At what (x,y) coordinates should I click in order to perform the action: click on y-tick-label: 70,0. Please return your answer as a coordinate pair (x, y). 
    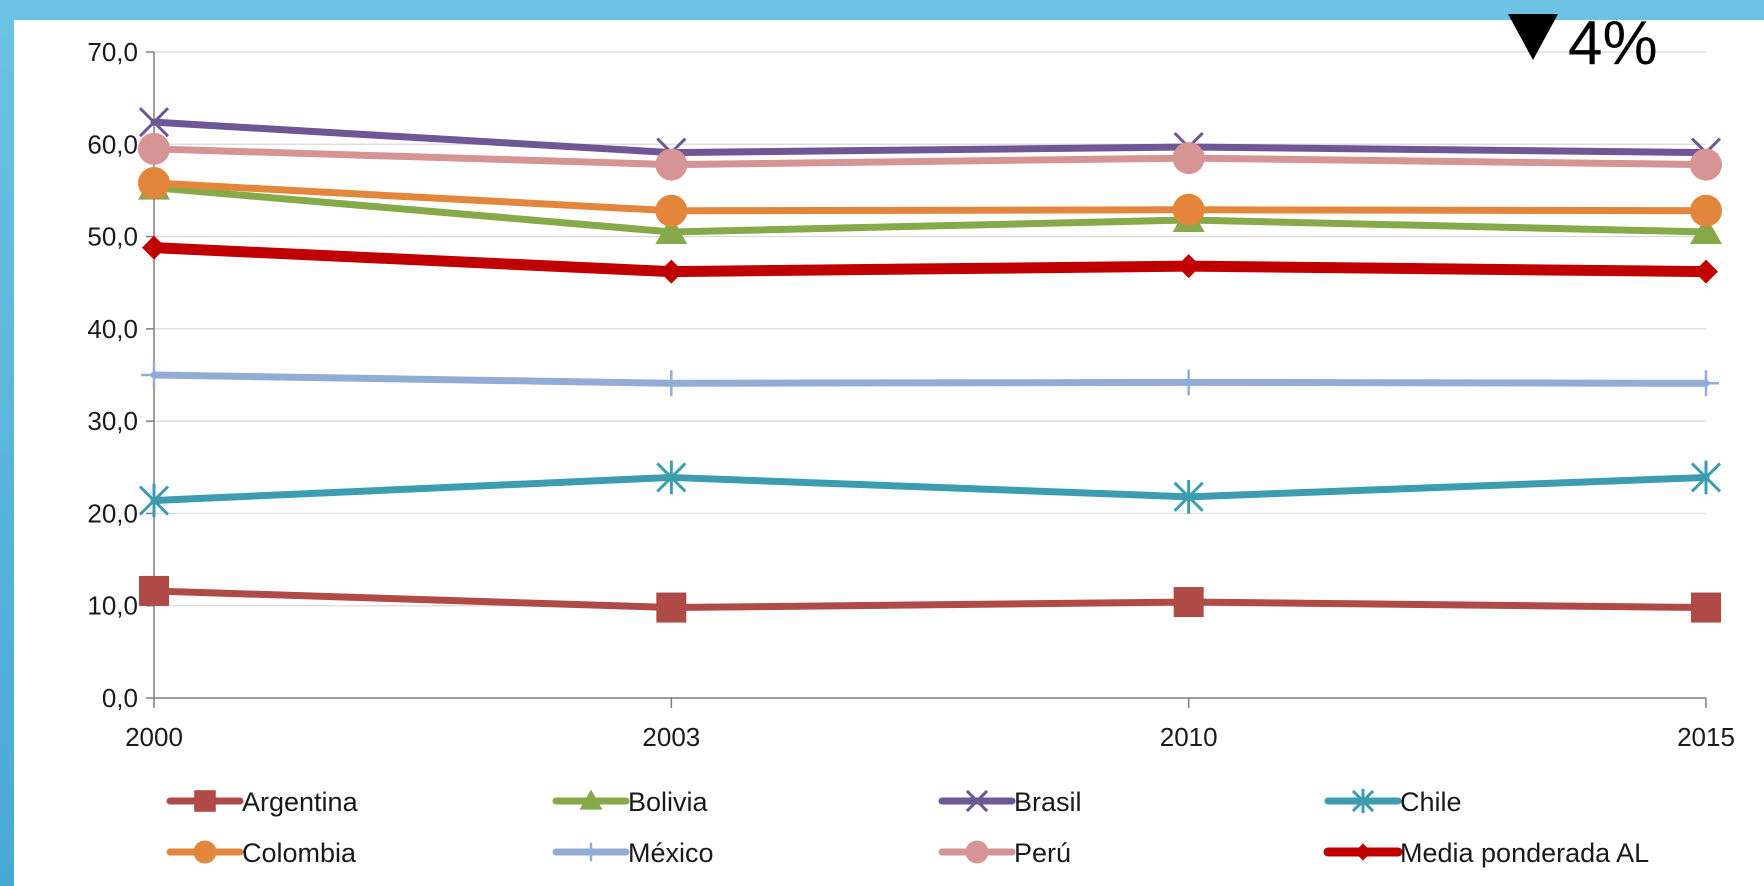
    Looking at the image, I should click on (112, 52).